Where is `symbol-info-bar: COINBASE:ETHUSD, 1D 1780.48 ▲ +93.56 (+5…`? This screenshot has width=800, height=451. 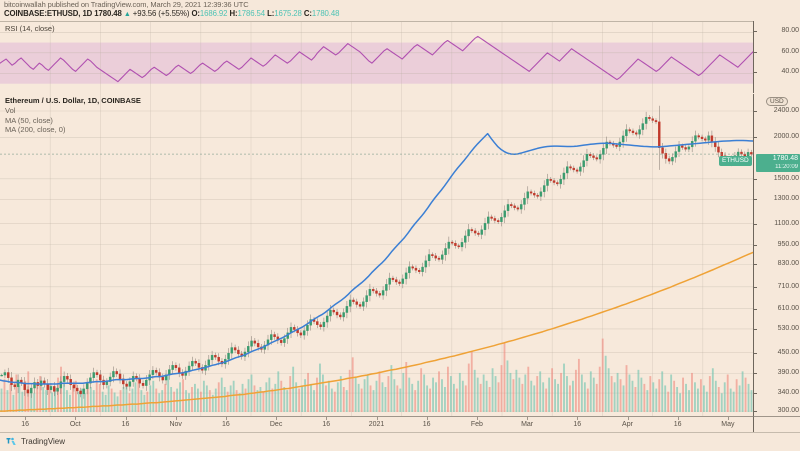 symbol-info-bar: COINBASE:ETHUSD, 1D 1780.48 ▲ +93.56 (+5… is located at coordinates (171, 13).